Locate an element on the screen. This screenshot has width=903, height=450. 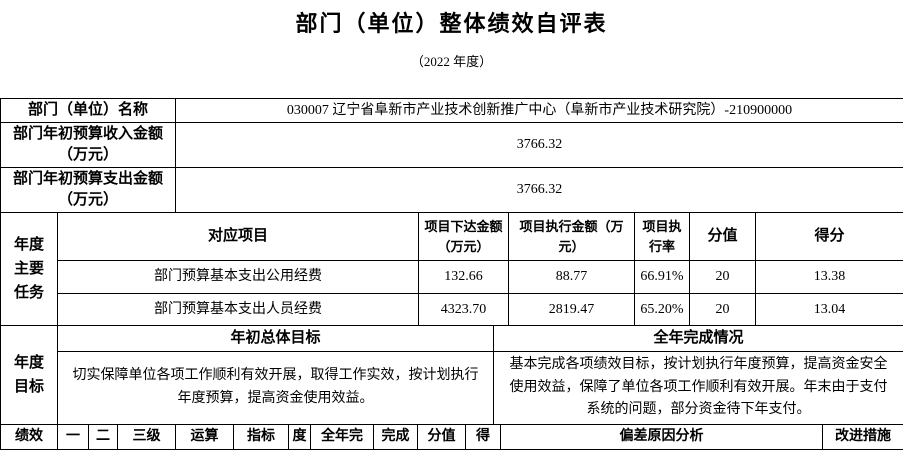
indicator-col-completion: 完成 is located at coordinates (396, 437).